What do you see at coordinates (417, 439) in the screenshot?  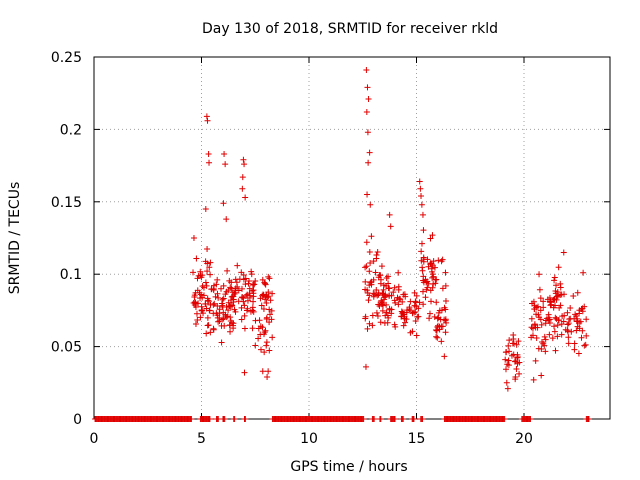 I see `x-tick-label: 15` at bounding box center [417, 439].